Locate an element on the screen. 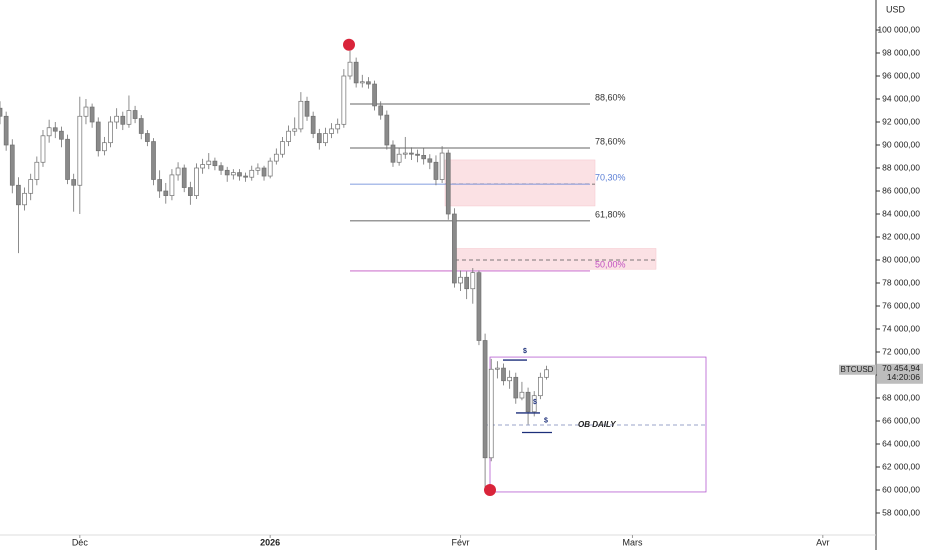  y-tick-label: 78 000,00 is located at coordinates (901, 282).